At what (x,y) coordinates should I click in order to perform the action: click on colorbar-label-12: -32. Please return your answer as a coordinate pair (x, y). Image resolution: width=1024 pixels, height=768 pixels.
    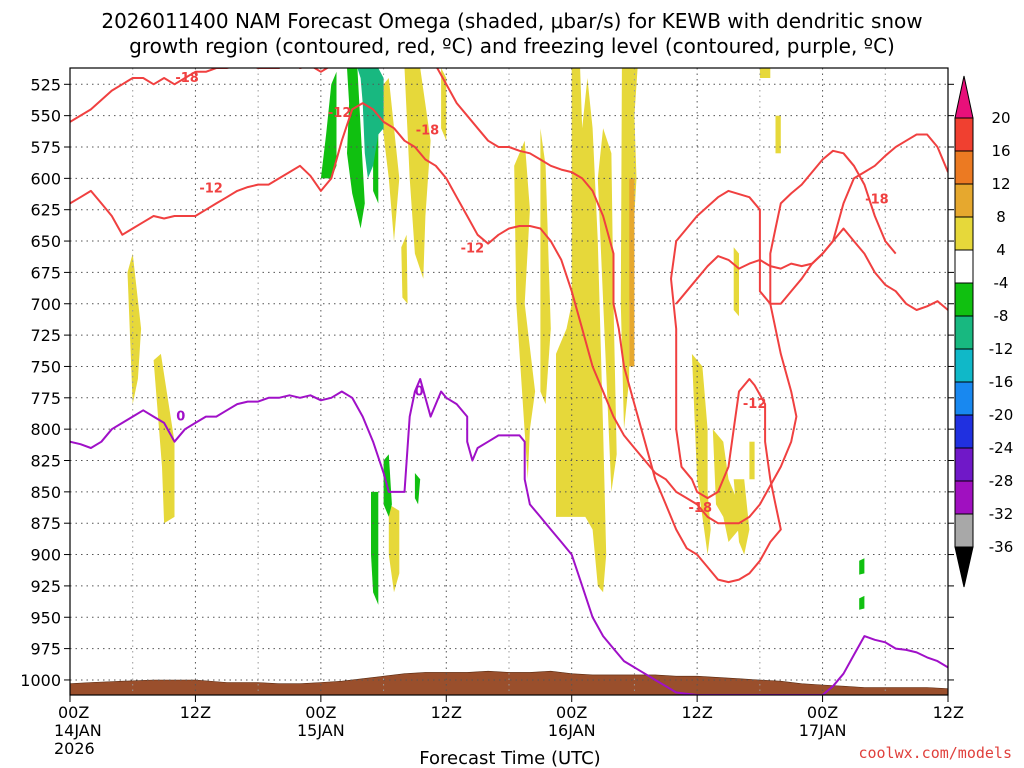
    Looking at the image, I should click on (1001, 514).